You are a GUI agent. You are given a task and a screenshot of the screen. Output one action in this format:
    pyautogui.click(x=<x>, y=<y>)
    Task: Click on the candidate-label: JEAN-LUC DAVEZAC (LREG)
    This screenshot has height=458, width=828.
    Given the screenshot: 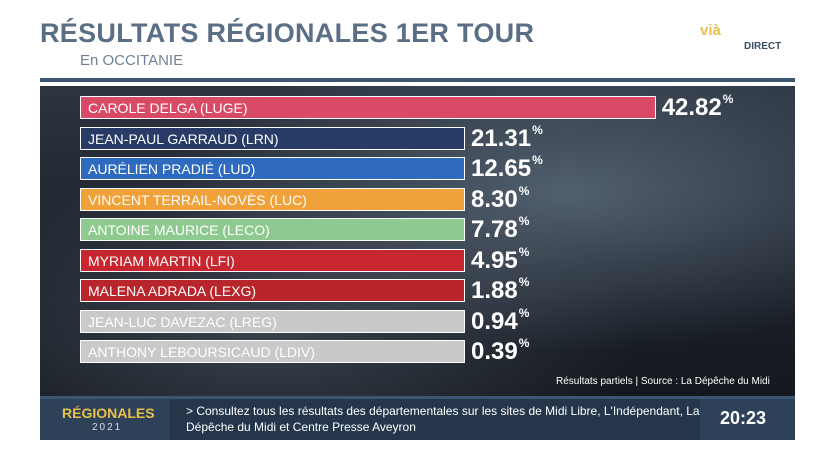 What is the action you would take?
    pyautogui.click(x=182, y=321)
    